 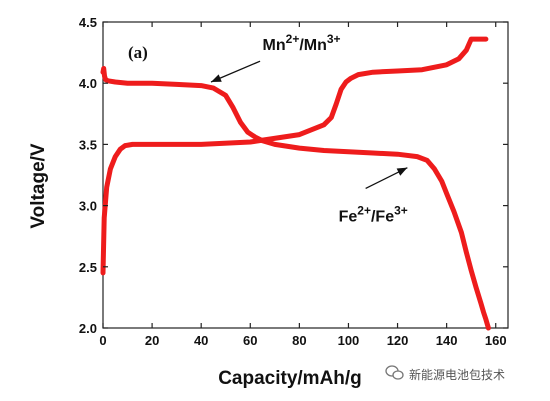 What do you see at coordinates (201, 340) in the screenshot?
I see `x-tick-label: 40` at bounding box center [201, 340].